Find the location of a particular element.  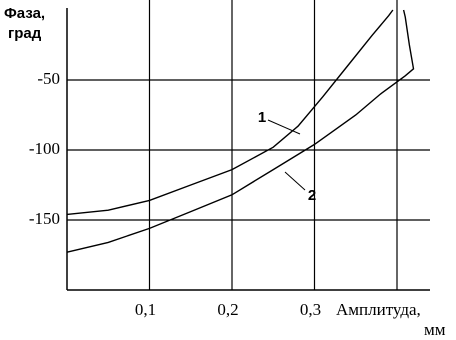

y-axis-label: град is located at coordinates (25, 33).